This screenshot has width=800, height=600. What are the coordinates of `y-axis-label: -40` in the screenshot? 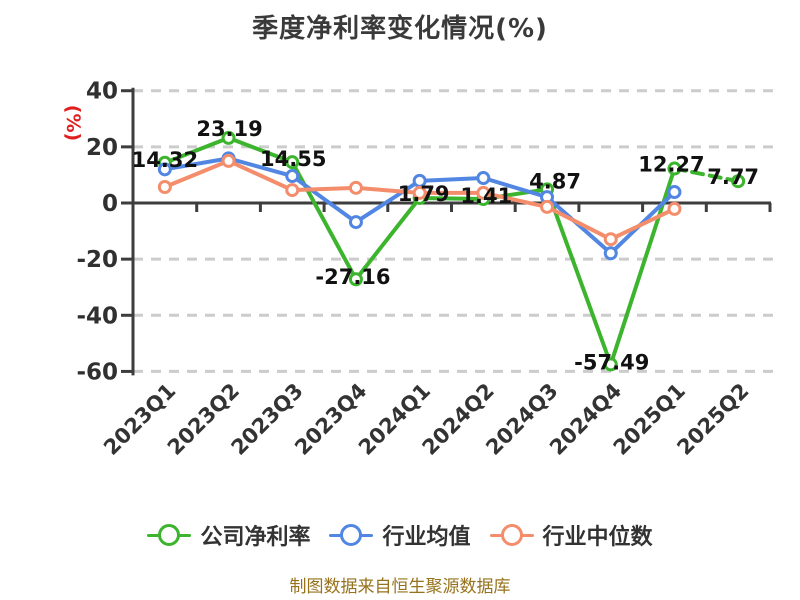 It's located at (97, 316).